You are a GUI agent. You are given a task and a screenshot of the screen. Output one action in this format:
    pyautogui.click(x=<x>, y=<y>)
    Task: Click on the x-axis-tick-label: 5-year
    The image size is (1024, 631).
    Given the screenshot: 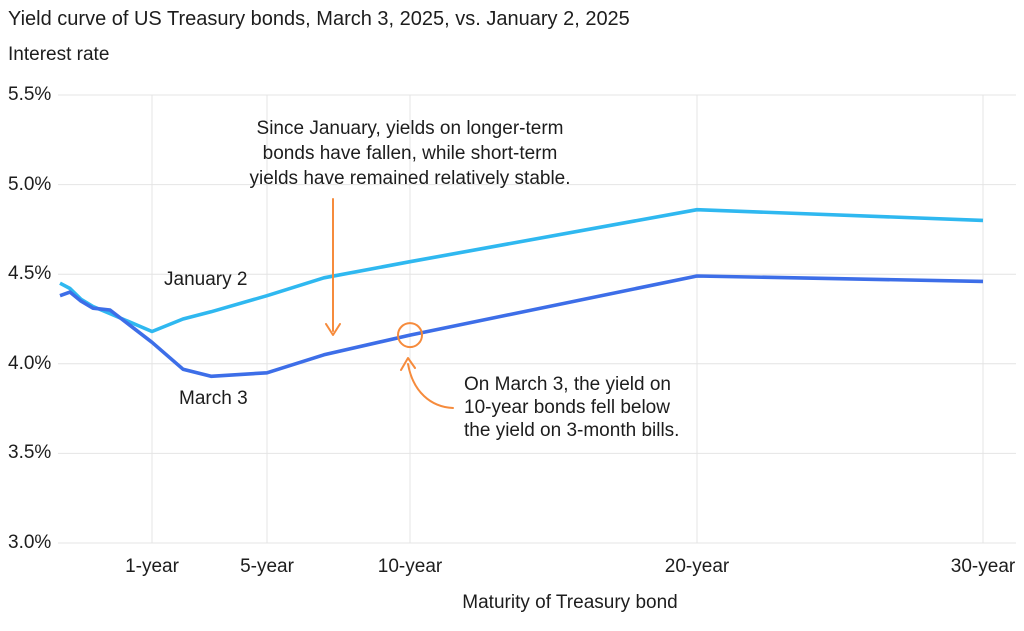 What is the action you would take?
    pyautogui.click(x=267, y=566)
    